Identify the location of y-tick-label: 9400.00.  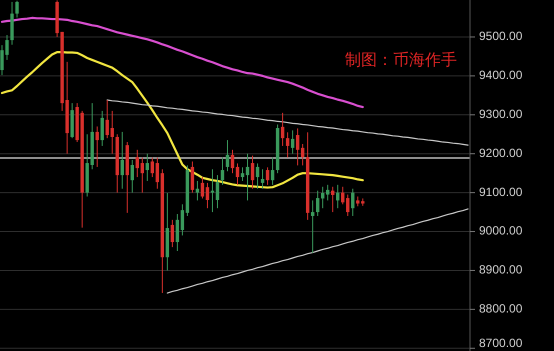
(501, 75).